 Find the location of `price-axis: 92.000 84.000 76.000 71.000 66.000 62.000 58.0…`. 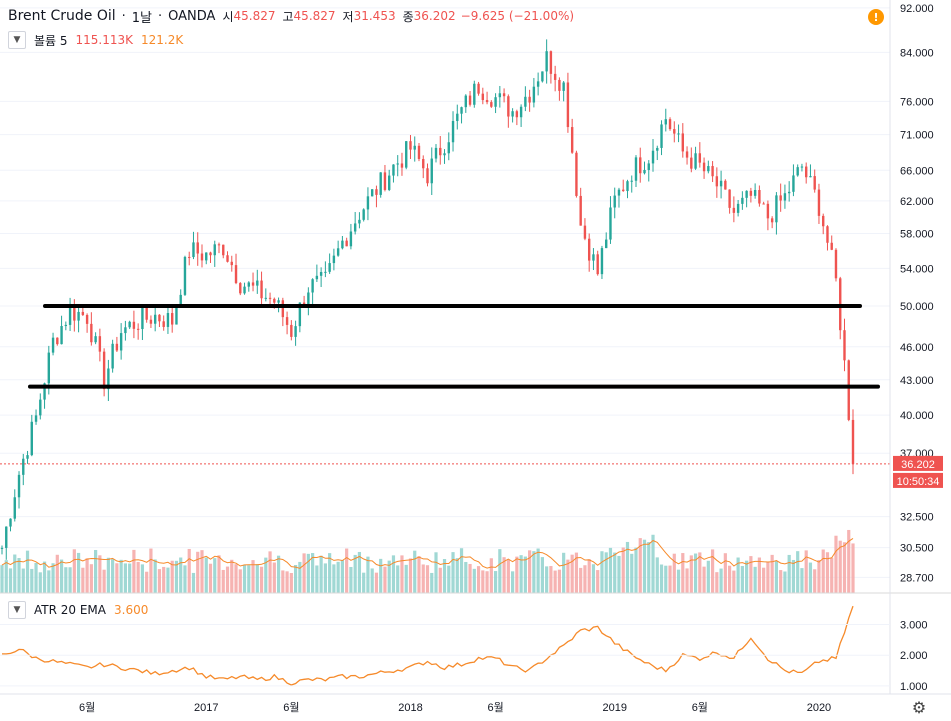

price-axis: 92.000 84.000 76.000 71.000 66.000 62.000 58.0… is located at coordinates (917, 294).